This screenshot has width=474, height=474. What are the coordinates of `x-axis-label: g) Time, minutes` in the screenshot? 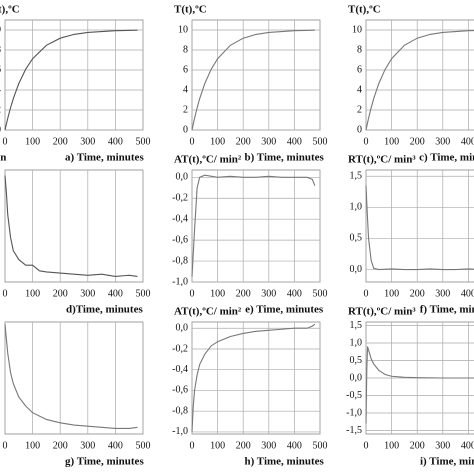 It's located at (104, 462).